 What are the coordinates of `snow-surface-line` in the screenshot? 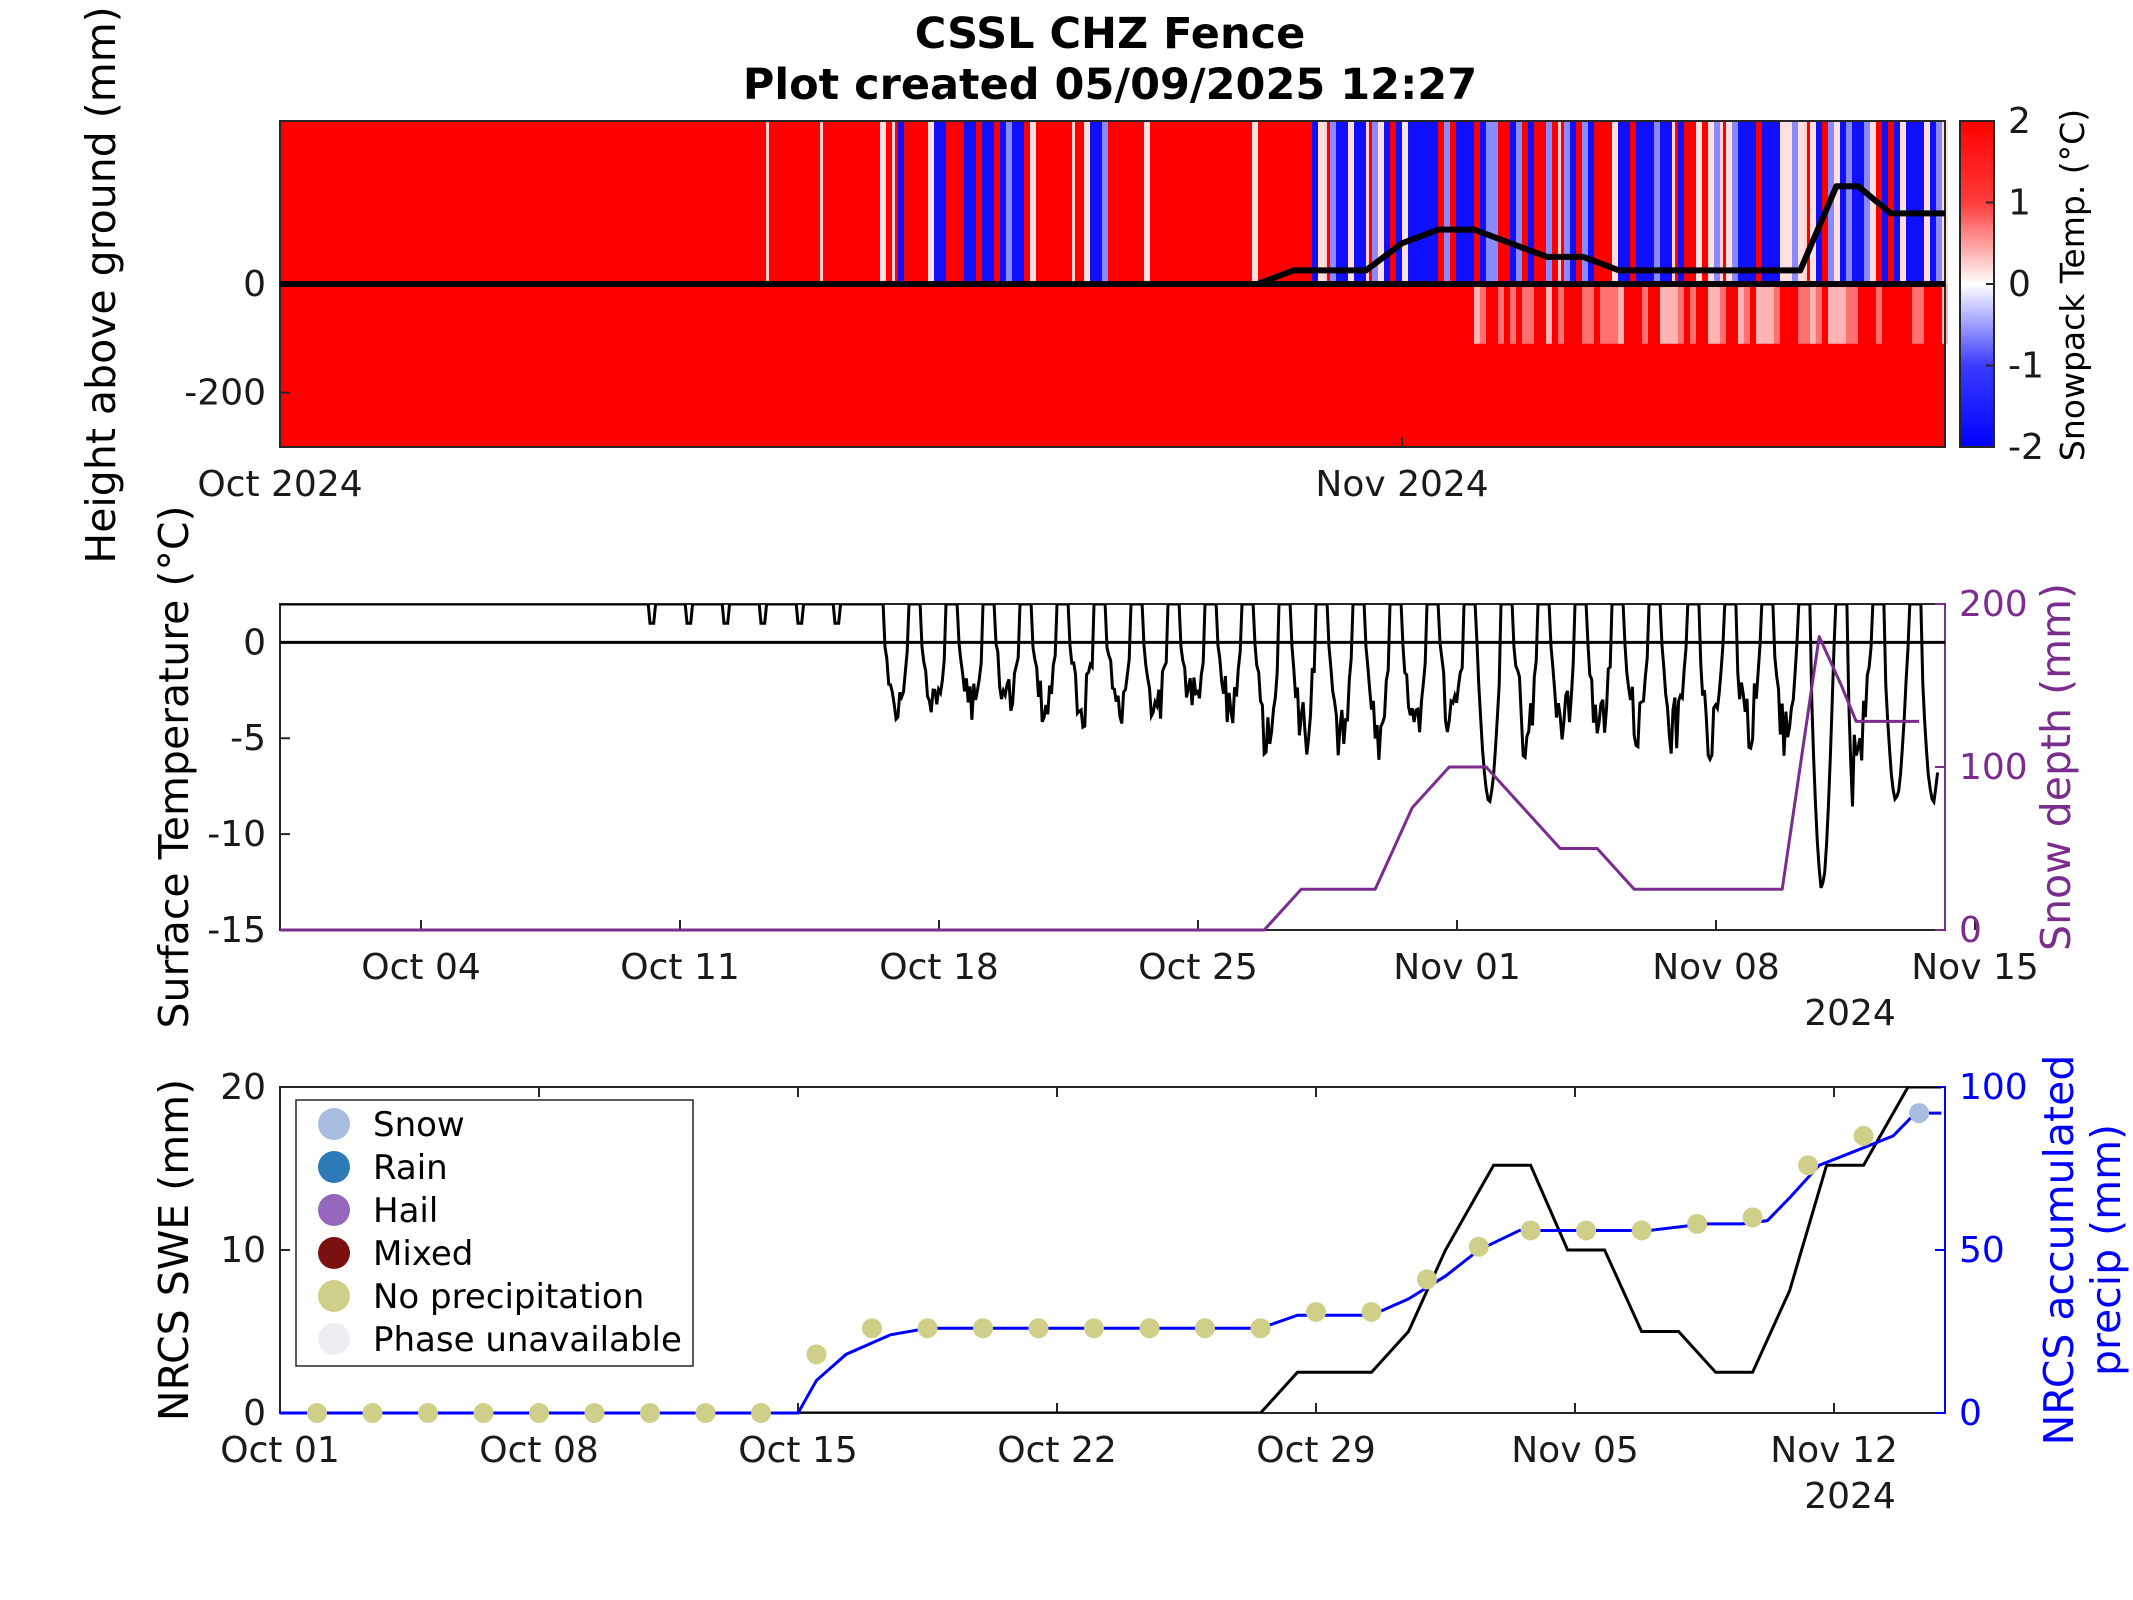 It's located at (1112, 235).